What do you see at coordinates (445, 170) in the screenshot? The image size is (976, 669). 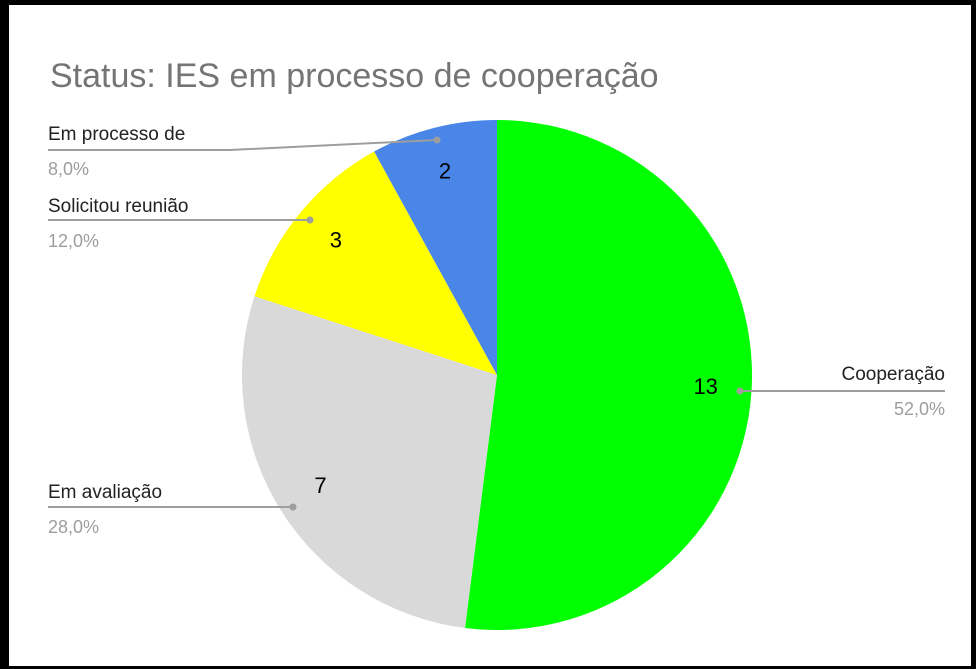 I see `slice-value-label: 2` at bounding box center [445, 170].